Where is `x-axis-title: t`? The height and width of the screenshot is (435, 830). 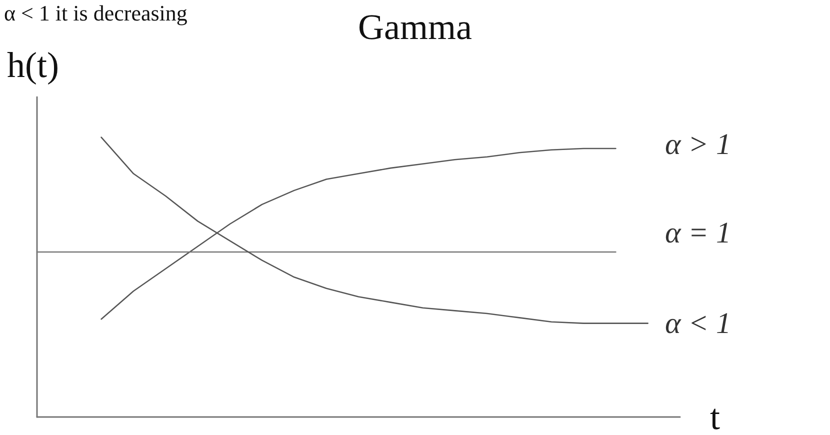 x-axis-title: t is located at coordinates (715, 416).